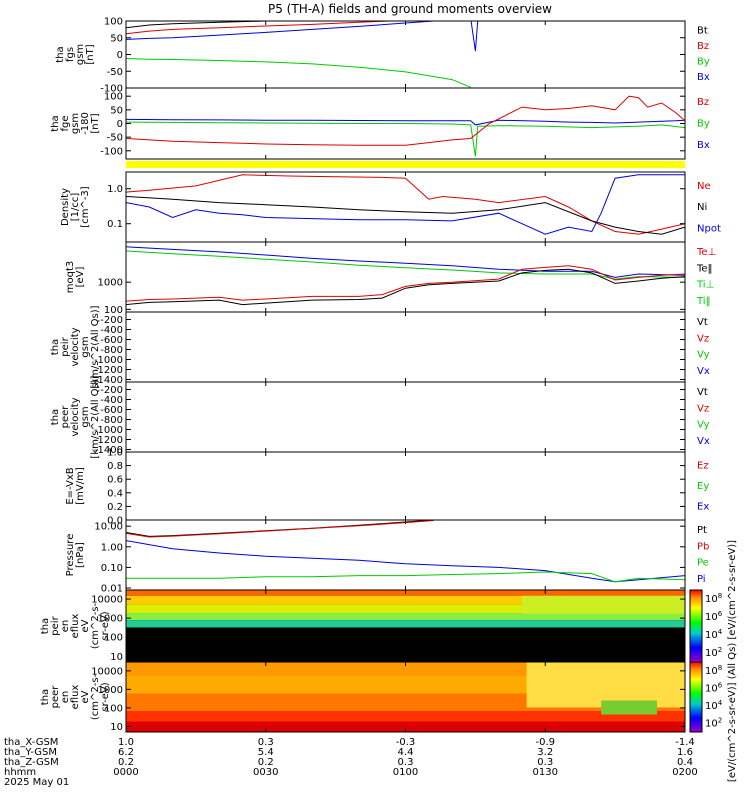 The height and width of the screenshot is (800, 750). Describe the element at coordinates (405, 417) in the screenshot. I see `panel-frame` at that location.